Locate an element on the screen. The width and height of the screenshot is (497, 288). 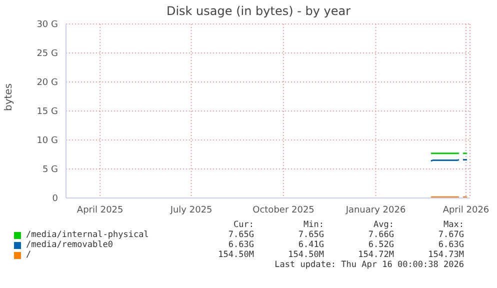
text: Avg: is located at coordinates (383, 225).